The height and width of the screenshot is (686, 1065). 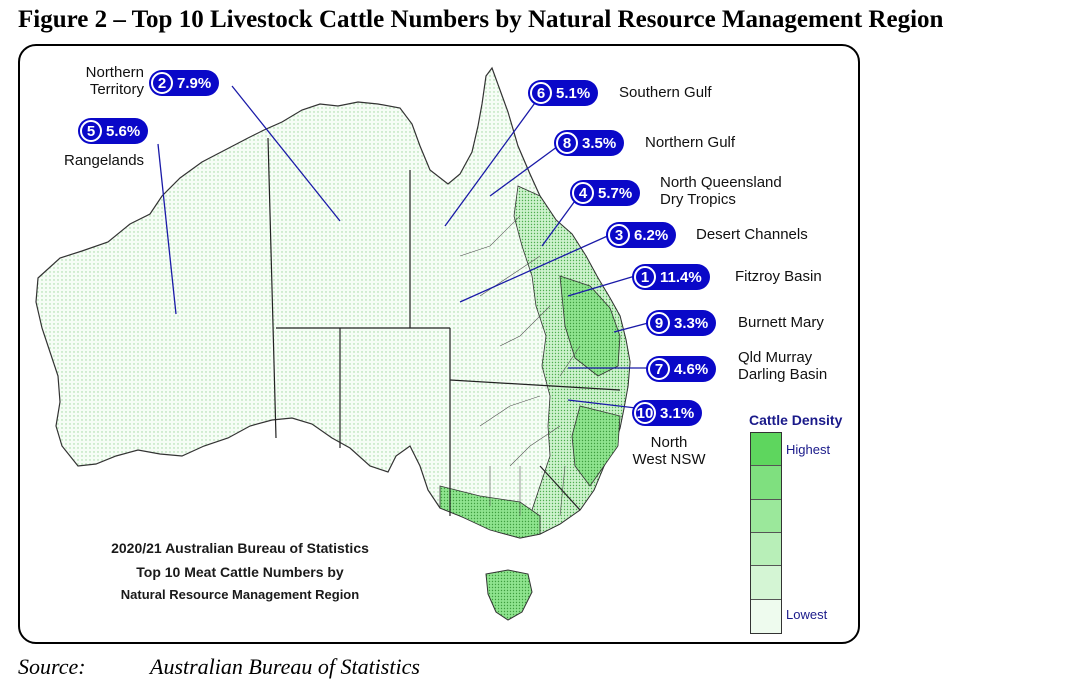 What do you see at coordinates (520, 366) in the screenshot?
I see `region-borders` at bounding box center [520, 366].